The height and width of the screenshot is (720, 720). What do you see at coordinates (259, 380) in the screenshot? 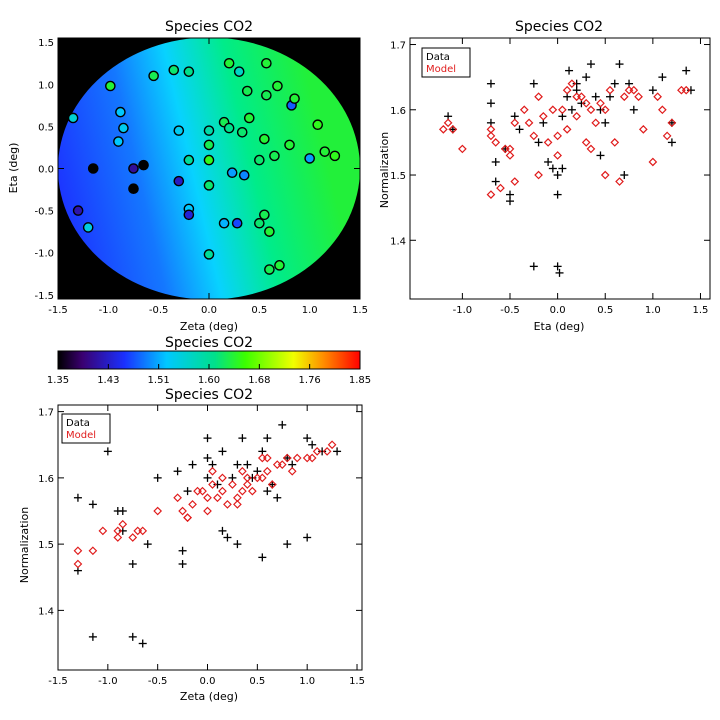
I see `colorbar-tick-label: 1.68` at bounding box center [259, 380].